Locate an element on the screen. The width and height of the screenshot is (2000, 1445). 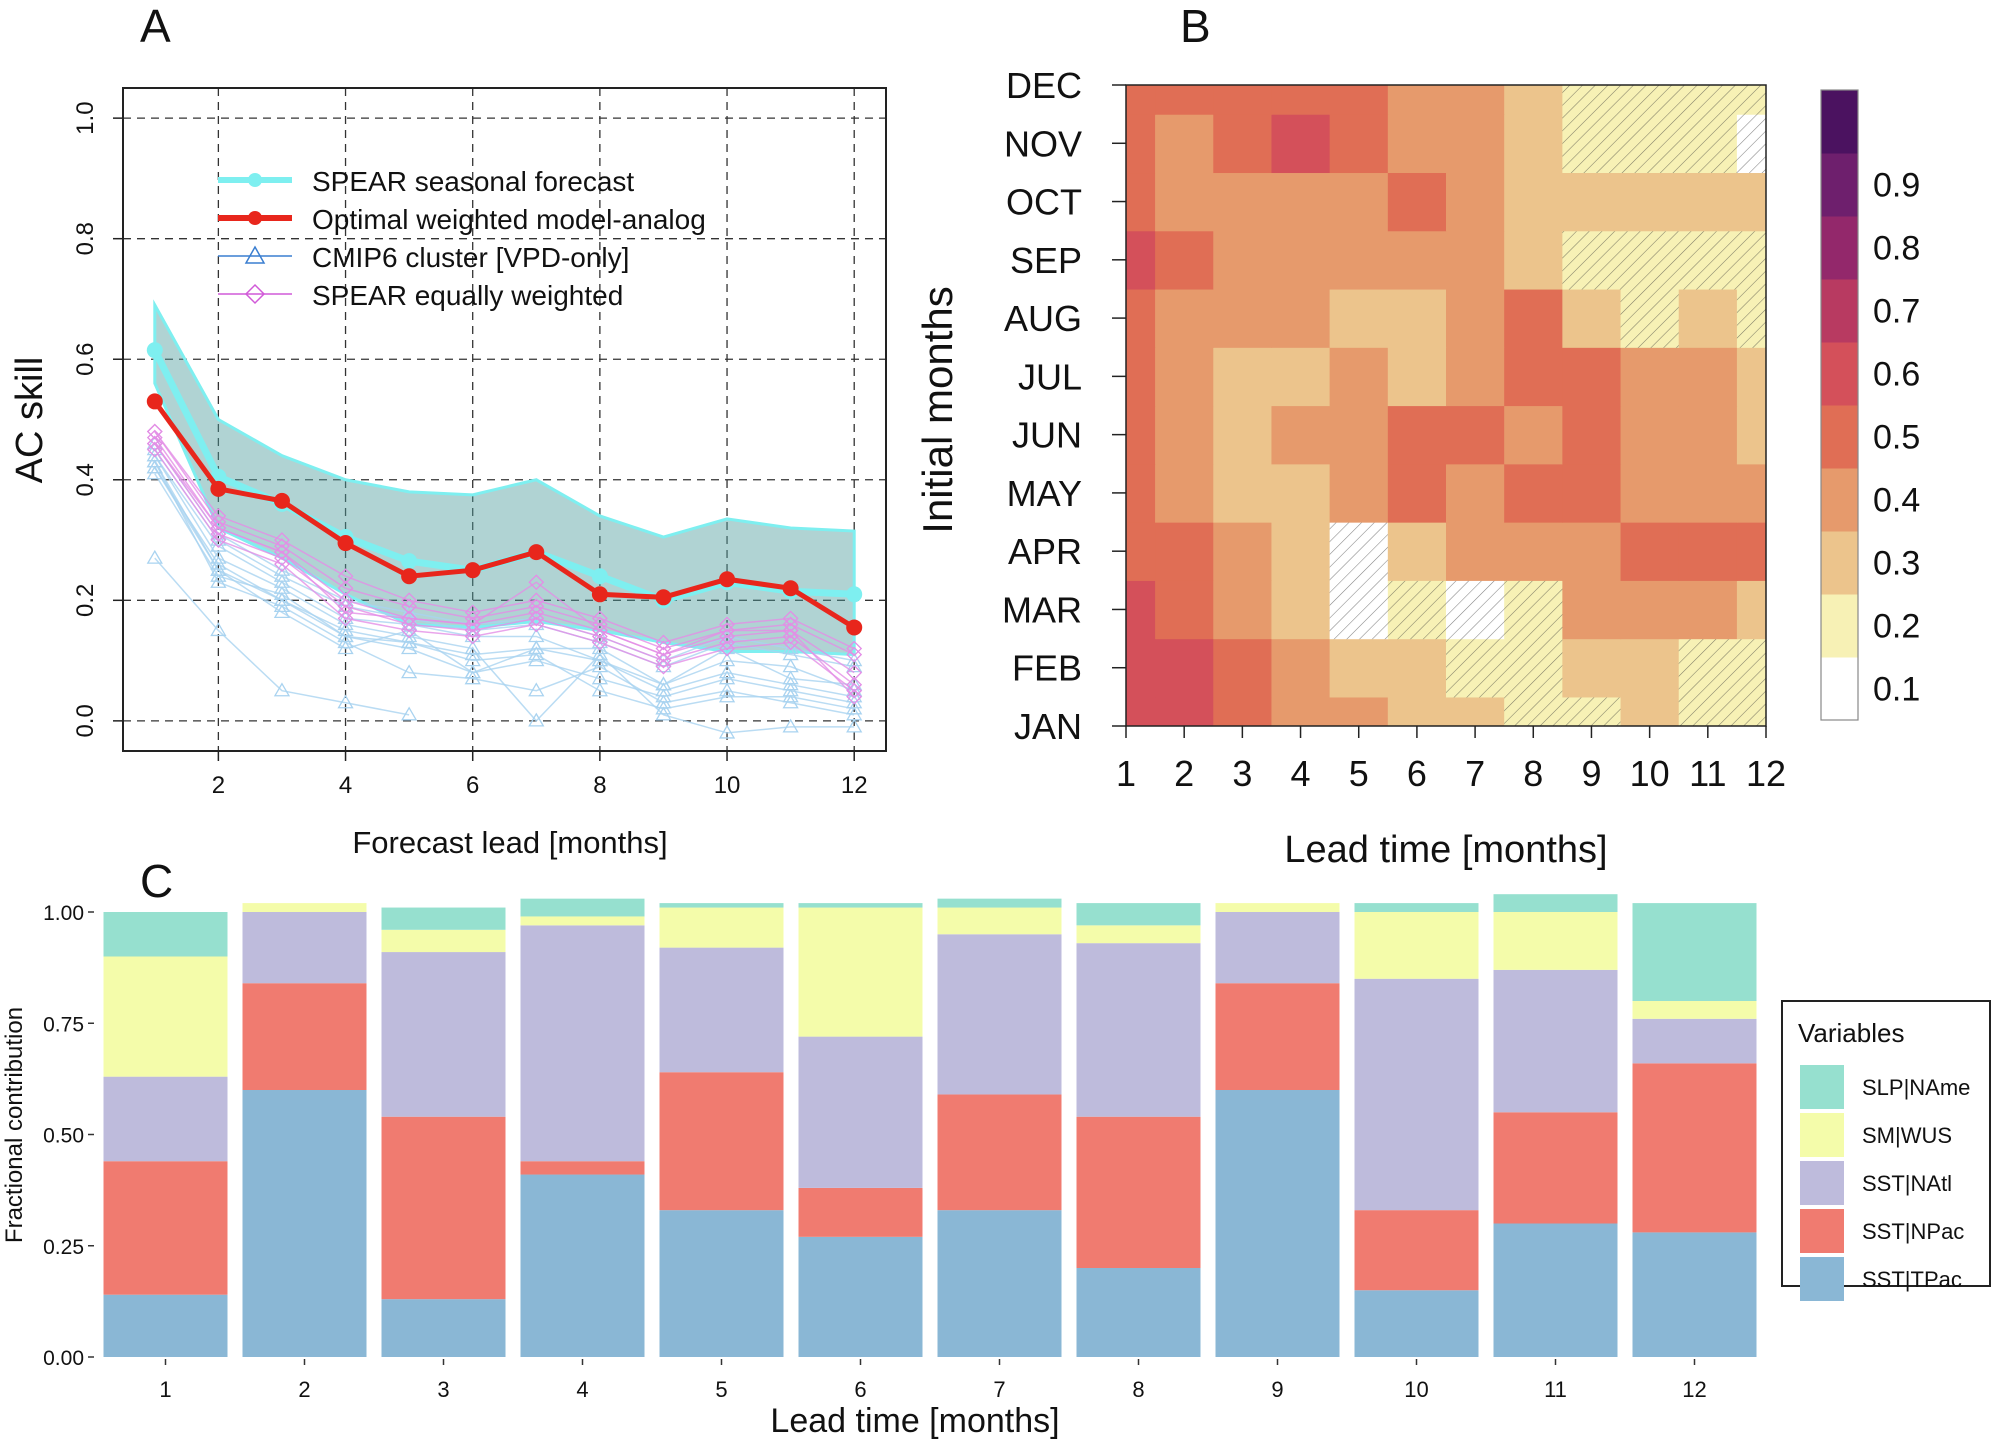
panel-a-label: A is located at coordinates (155, 26).